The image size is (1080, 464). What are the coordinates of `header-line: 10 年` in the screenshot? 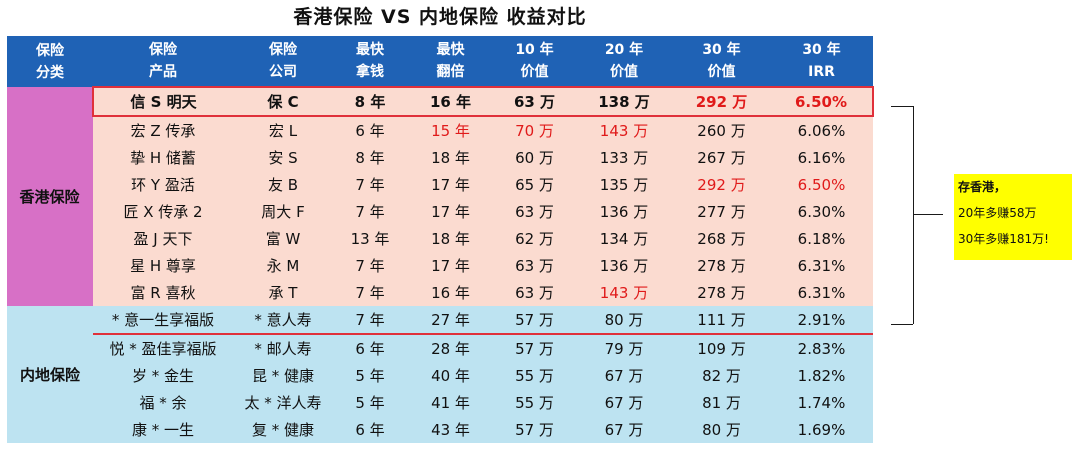 It's located at (534, 50).